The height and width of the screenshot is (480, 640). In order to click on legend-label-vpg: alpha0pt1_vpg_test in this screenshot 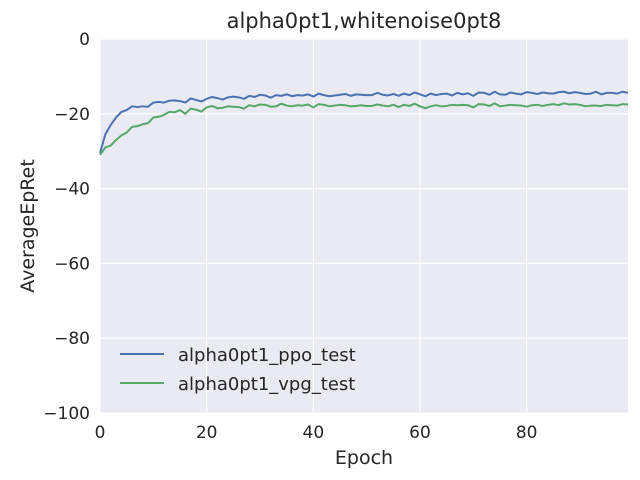, I will do `click(266, 384)`.